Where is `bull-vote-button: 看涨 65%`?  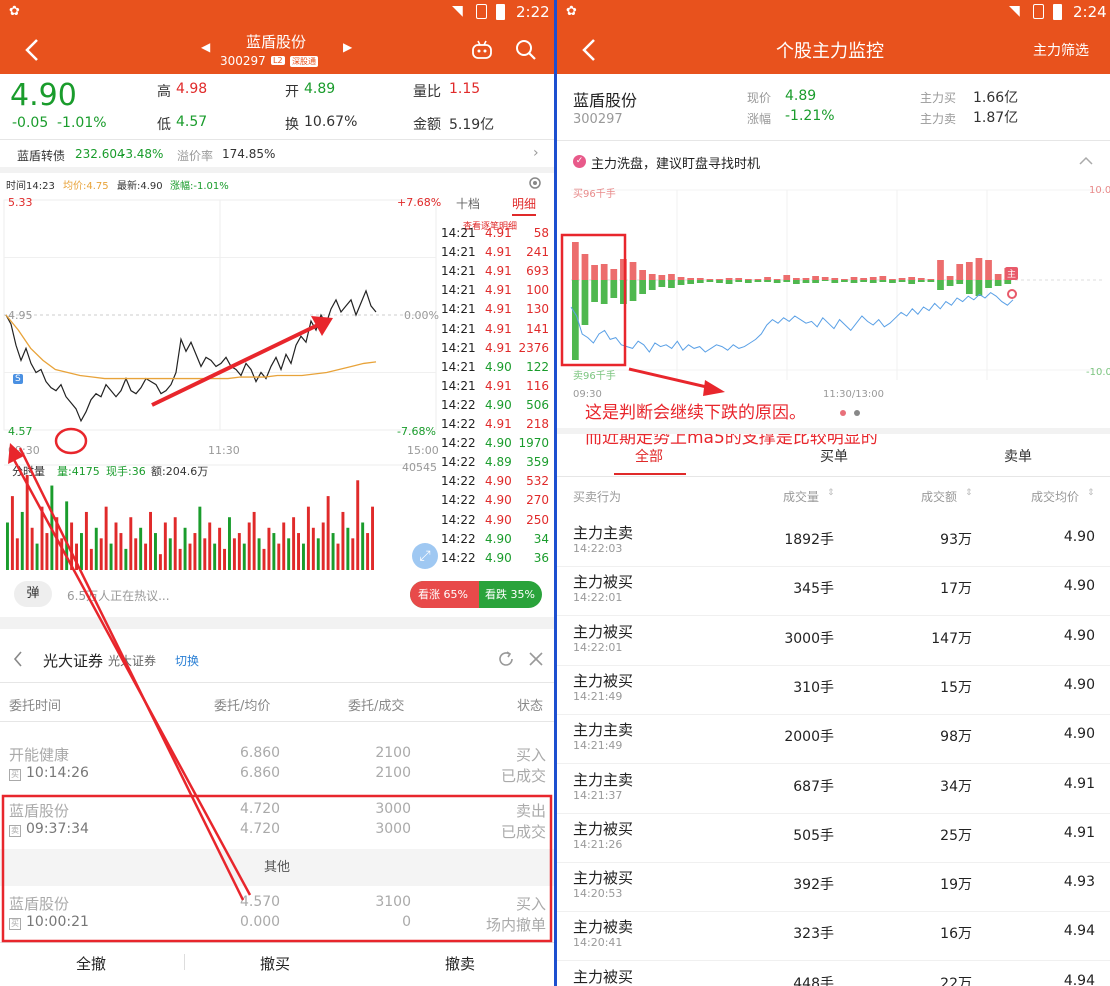
bull-vote-button: 看涨 65% is located at coordinates (444, 594).